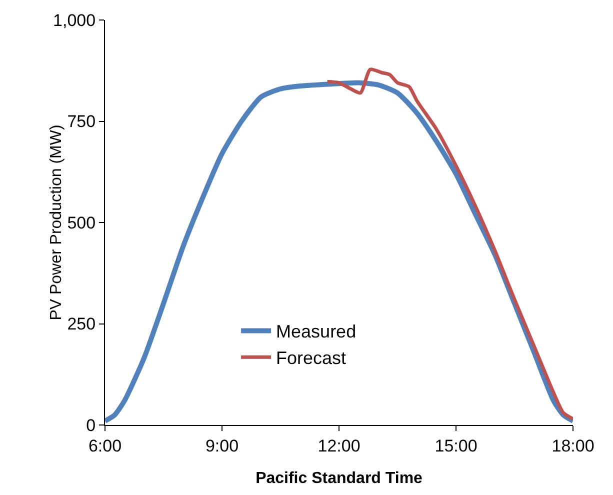 The height and width of the screenshot is (495, 613). I want to click on y-tick-label: 250, so click(81, 324).